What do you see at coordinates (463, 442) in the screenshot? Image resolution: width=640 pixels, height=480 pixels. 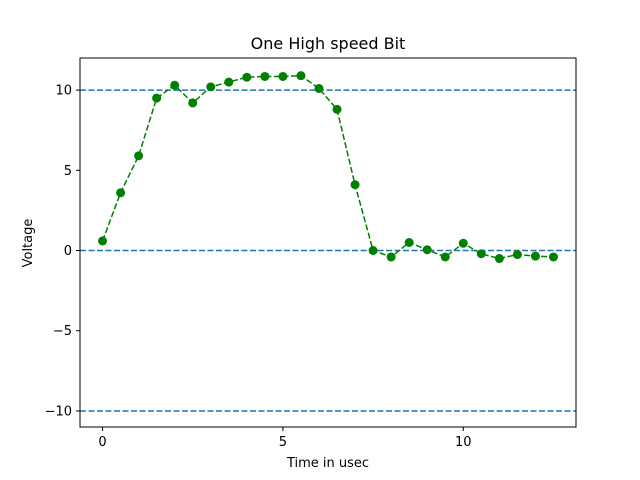 I see `x-tick-label: 10` at bounding box center [463, 442].